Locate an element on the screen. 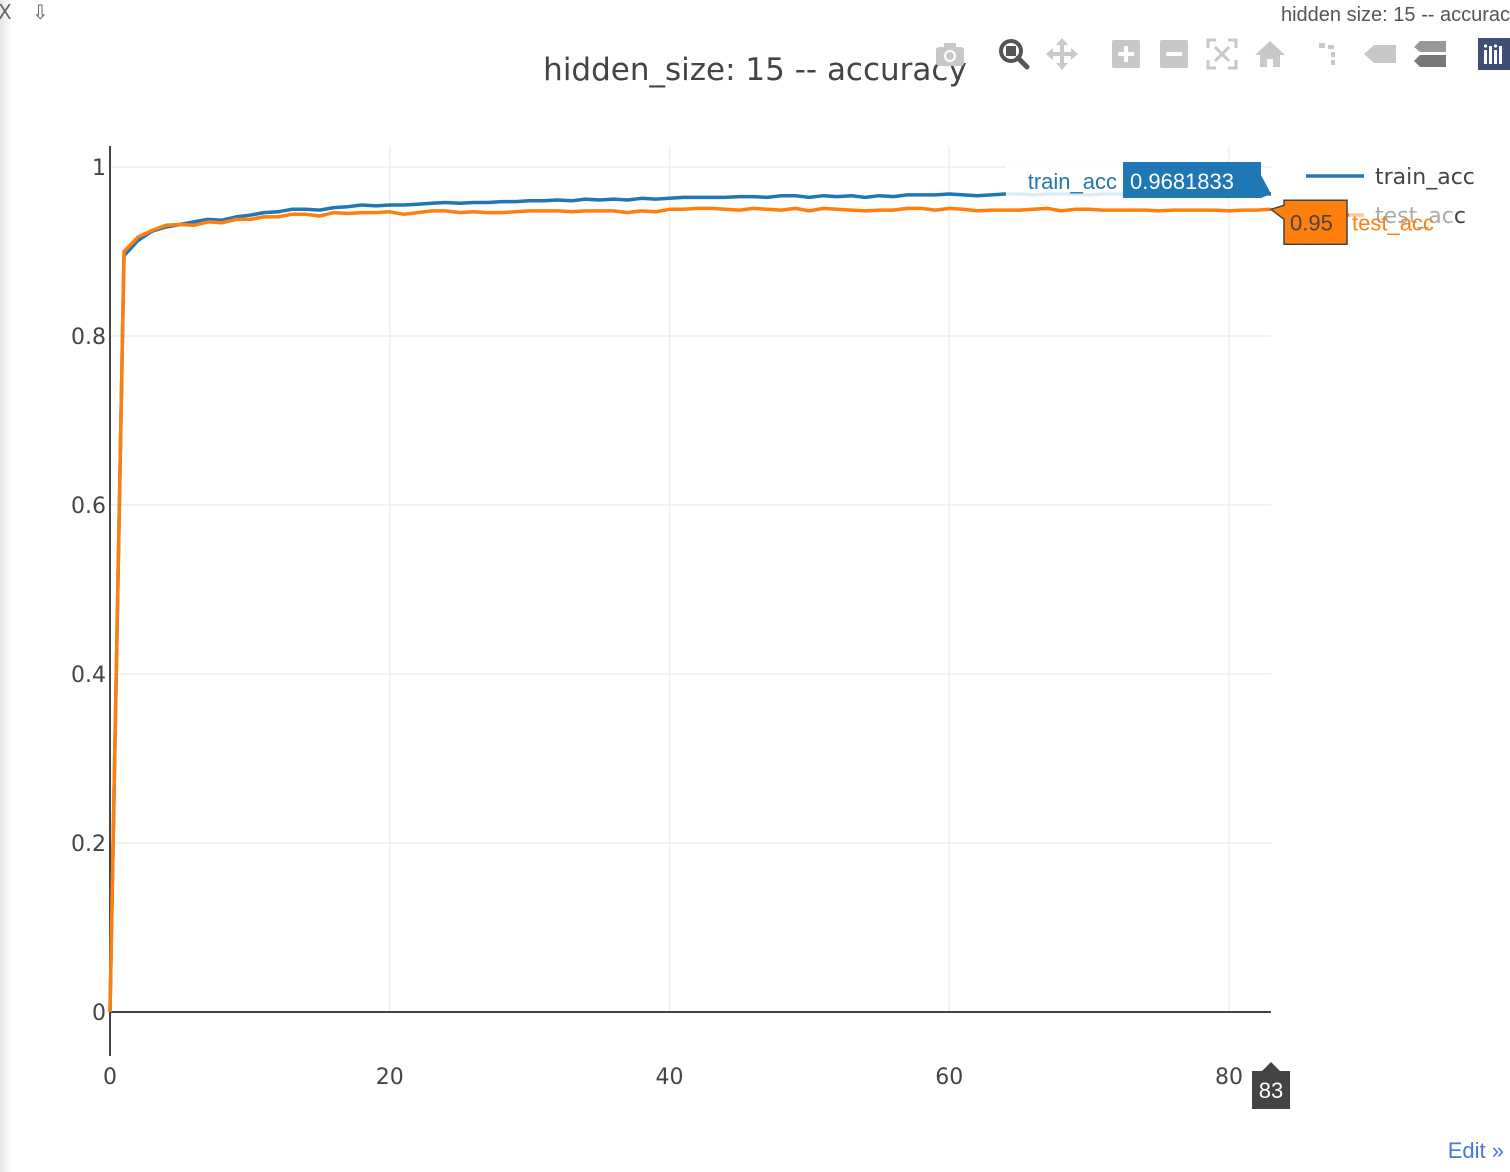 The image size is (1510, 1172). legend-label-train-acc: train_acc is located at coordinates (1425, 177).